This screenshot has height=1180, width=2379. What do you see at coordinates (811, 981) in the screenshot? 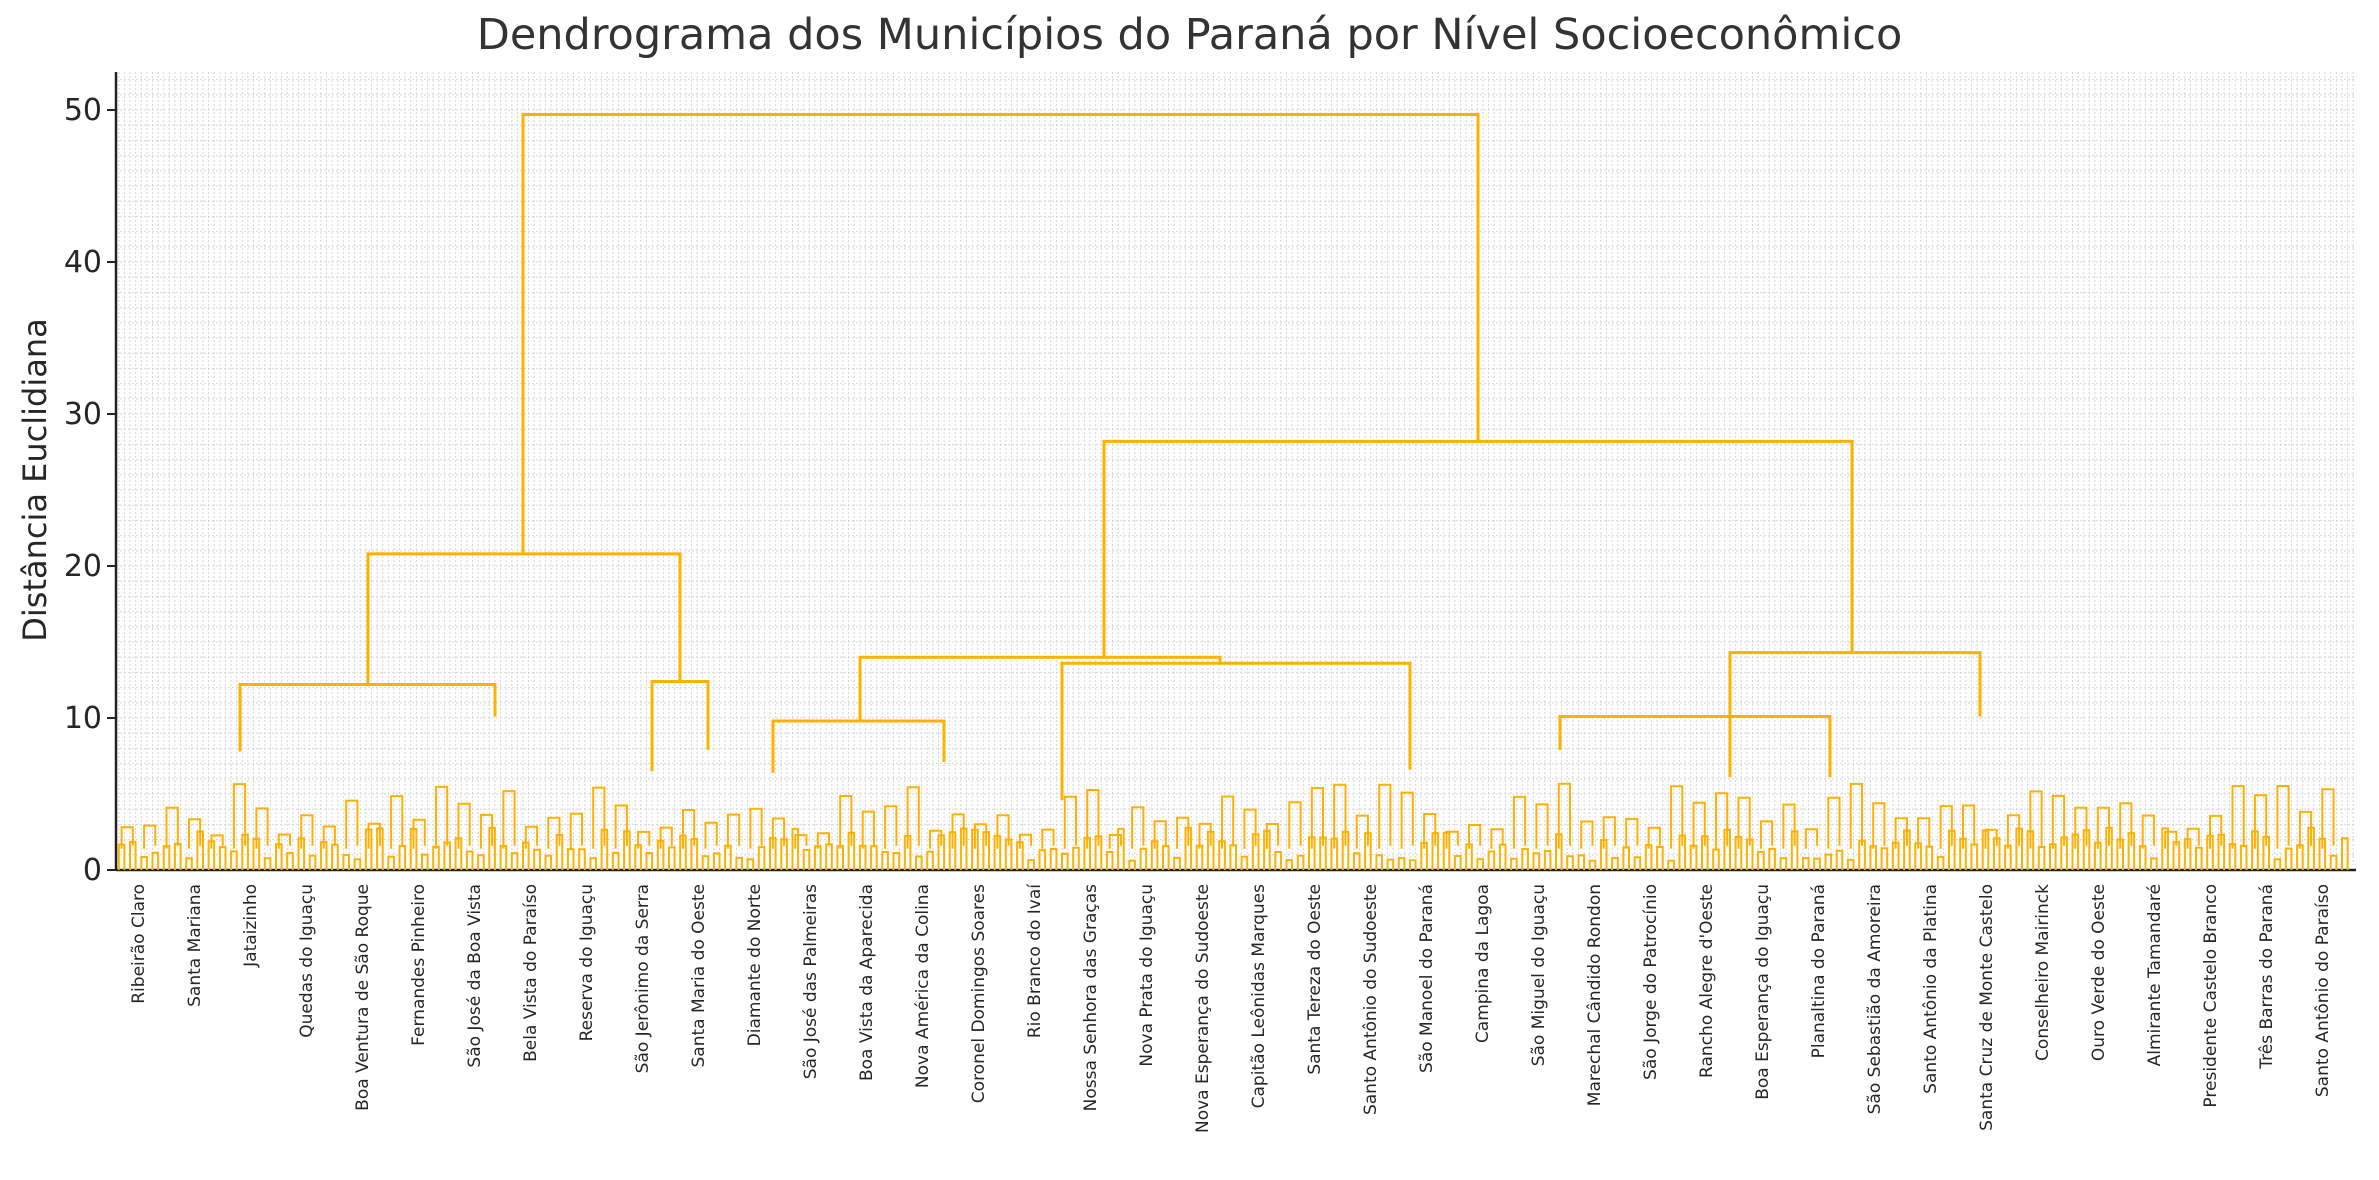
I see `leaf-label: São José das Palmeiras` at bounding box center [811, 981].